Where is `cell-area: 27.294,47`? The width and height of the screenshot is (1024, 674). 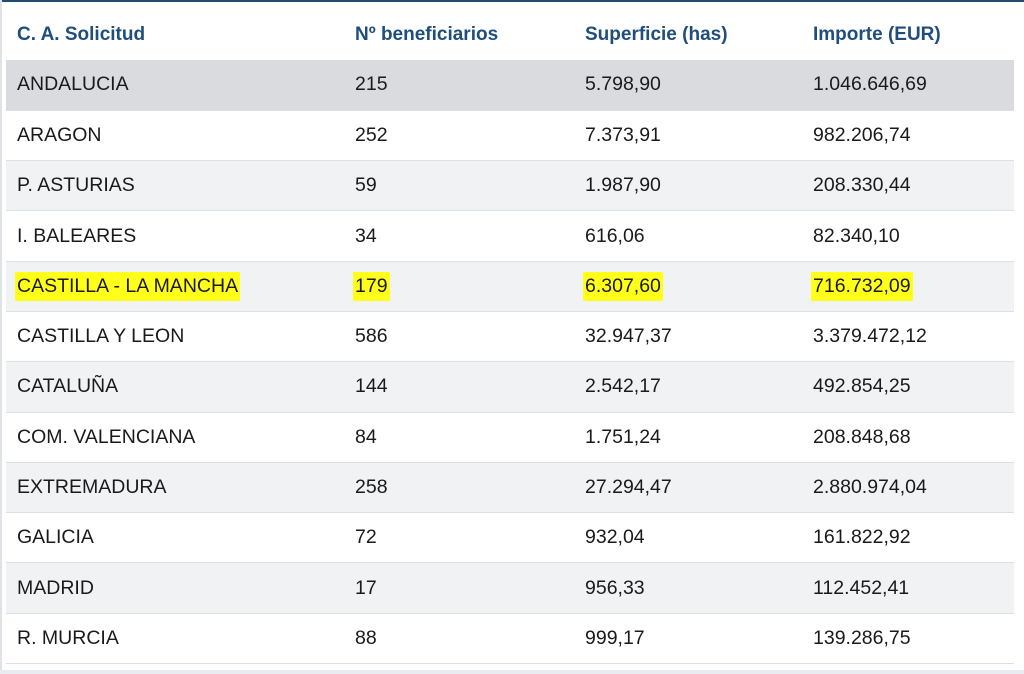
cell-area: 27.294,47 is located at coordinates (688, 488).